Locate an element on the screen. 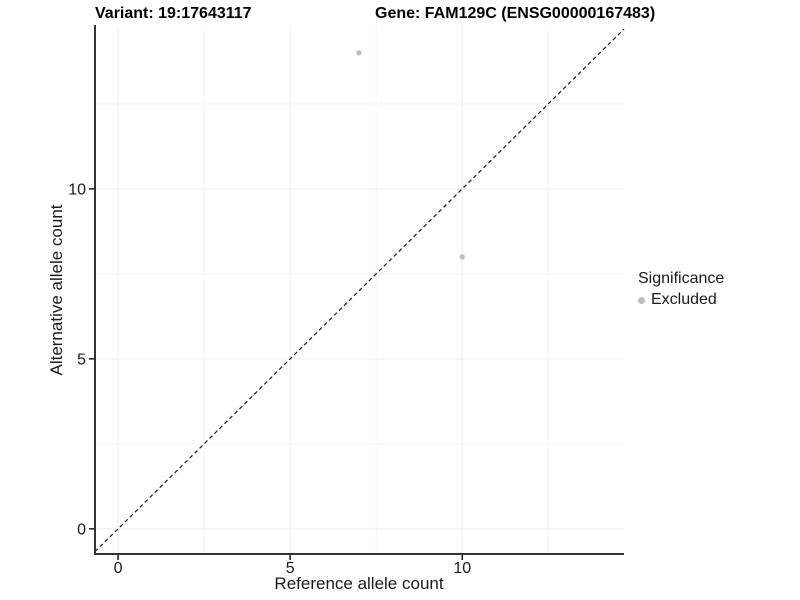 This screenshot has height=600, width=800. legend-items: Excluded is located at coordinates (681, 300).